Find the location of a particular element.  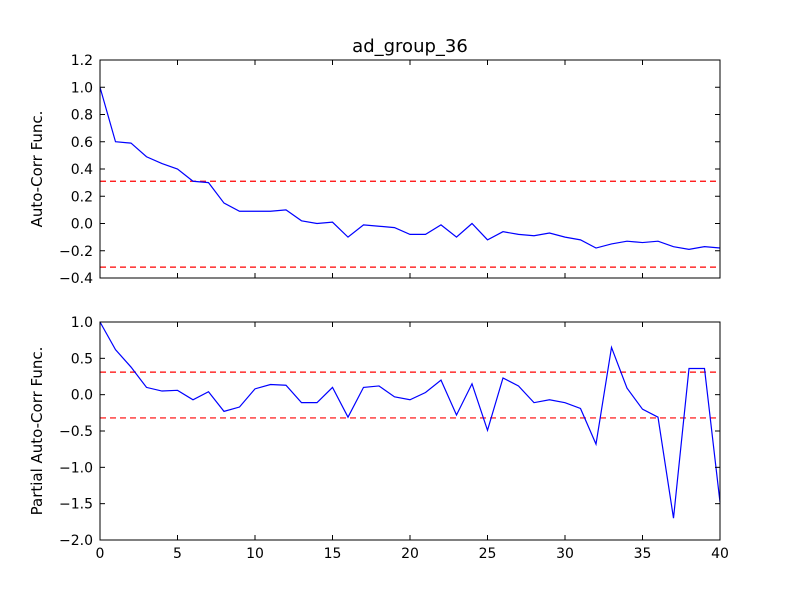

acf-ytick-label: 0.2 is located at coordinates (82, 197).